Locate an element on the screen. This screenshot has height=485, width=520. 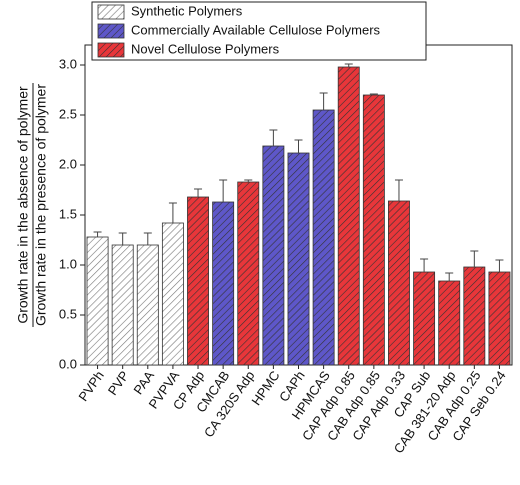
y-tick-label: 2.0 is located at coordinates (68, 163).